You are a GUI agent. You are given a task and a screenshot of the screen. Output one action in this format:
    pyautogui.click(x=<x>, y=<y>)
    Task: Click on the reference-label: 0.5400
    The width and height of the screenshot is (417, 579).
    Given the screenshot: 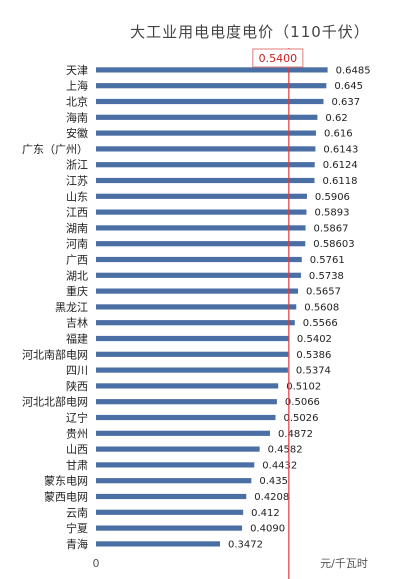 What is the action you would take?
    pyautogui.click(x=278, y=58)
    